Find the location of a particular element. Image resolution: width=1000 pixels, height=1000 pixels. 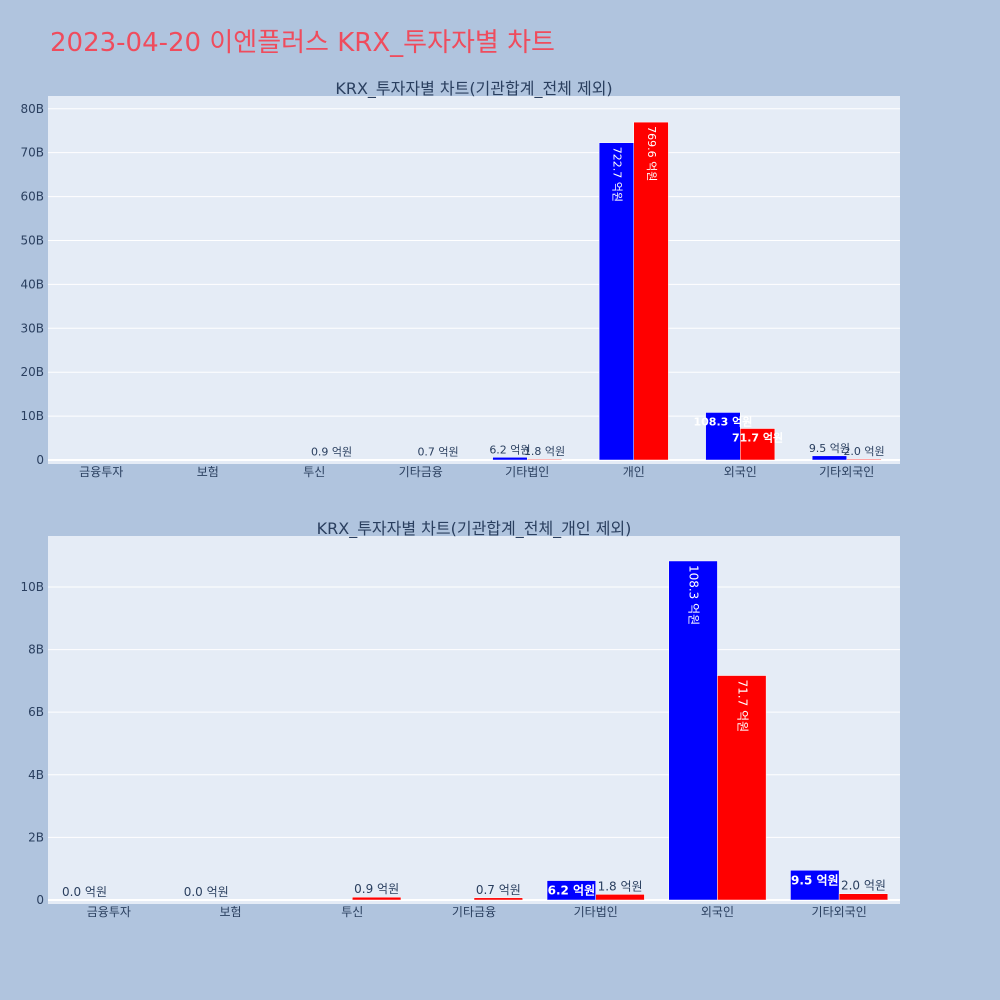

x-tick-label: 개인 is located at coordinates (634, 472).